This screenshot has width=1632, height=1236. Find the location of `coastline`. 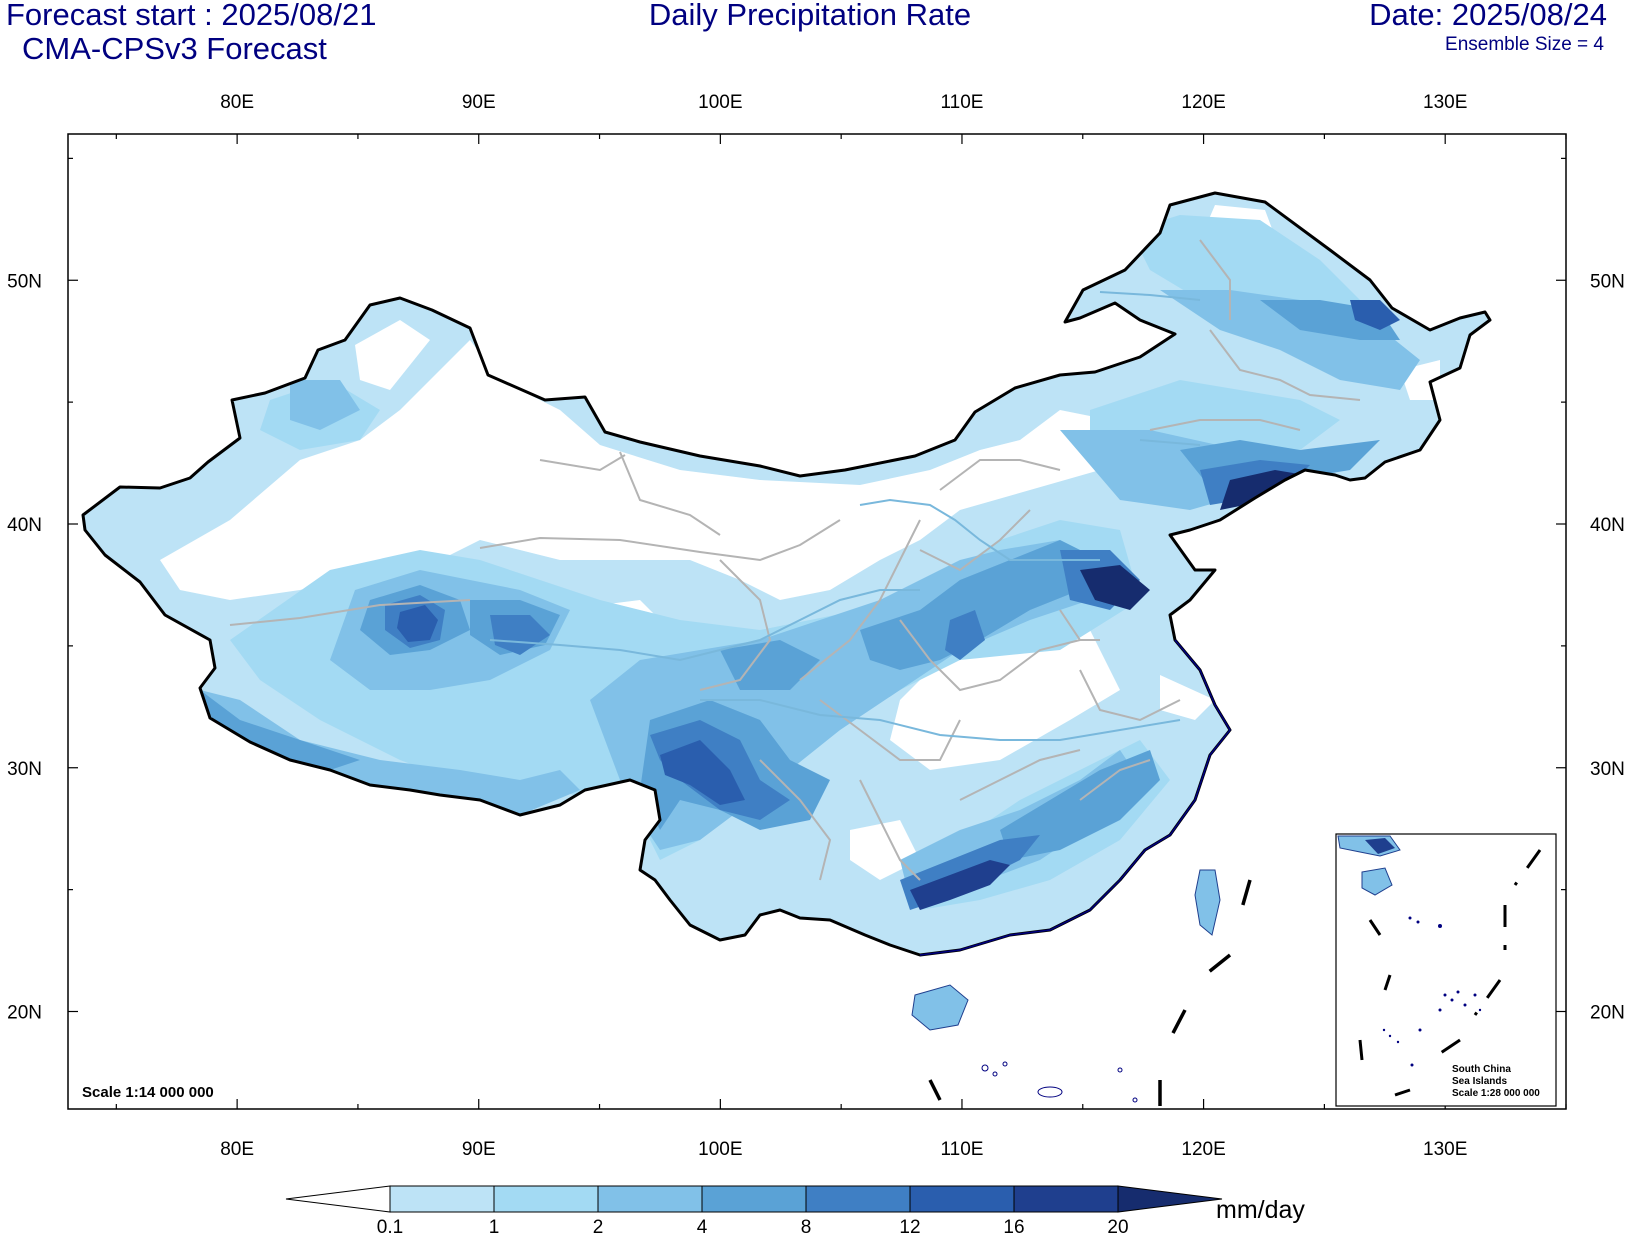

coastline is located at coordinates (1075, 797).